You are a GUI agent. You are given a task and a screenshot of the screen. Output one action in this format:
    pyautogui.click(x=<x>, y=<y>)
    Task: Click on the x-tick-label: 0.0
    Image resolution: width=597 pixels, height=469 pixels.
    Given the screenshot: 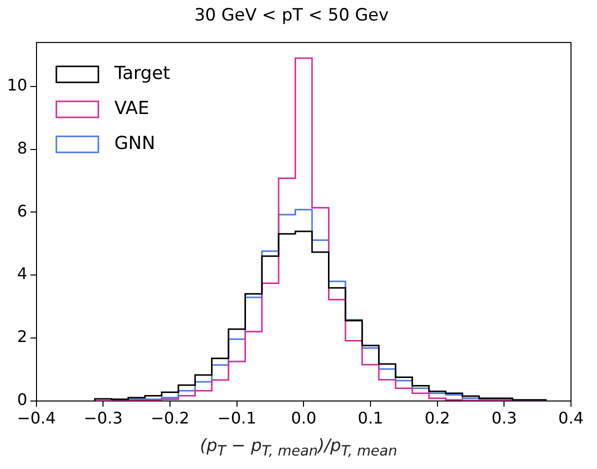 What is the action you would take?
    pyautogui.click(x=303, y=418)
    